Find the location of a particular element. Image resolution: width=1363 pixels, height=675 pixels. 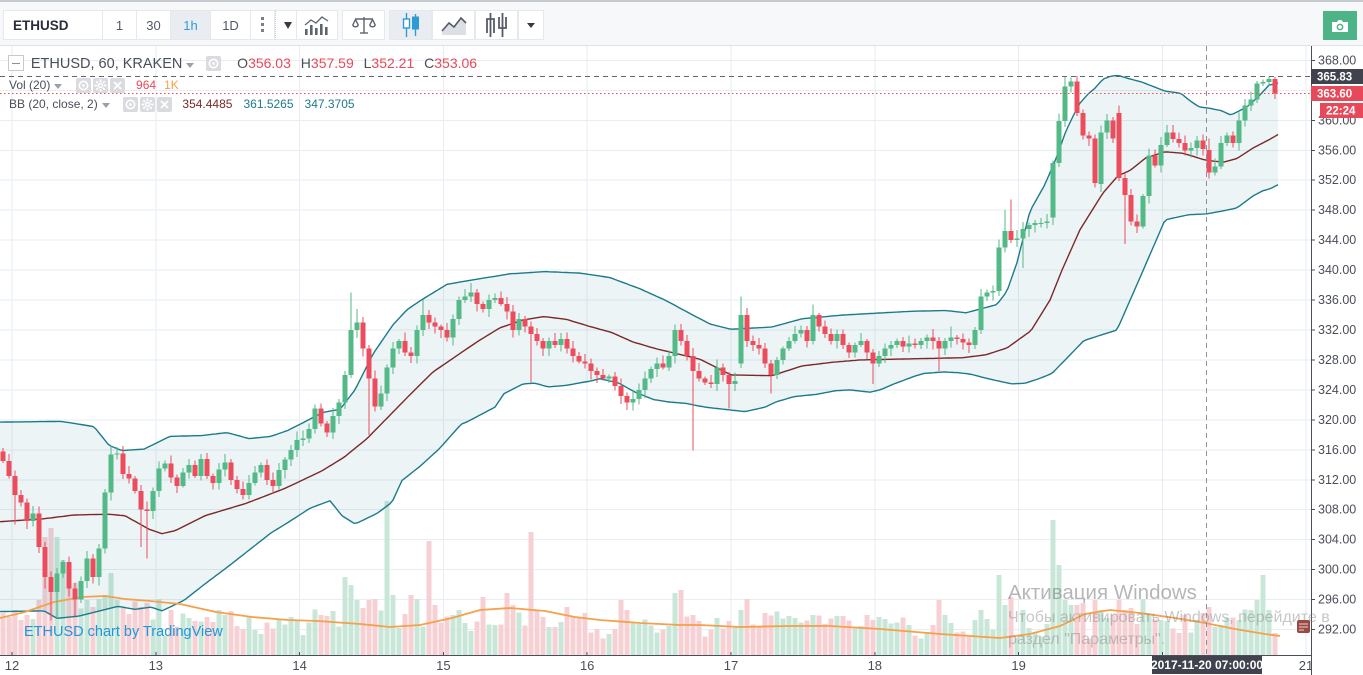

svg-text: 21 is located at coordinates (1306, 665).